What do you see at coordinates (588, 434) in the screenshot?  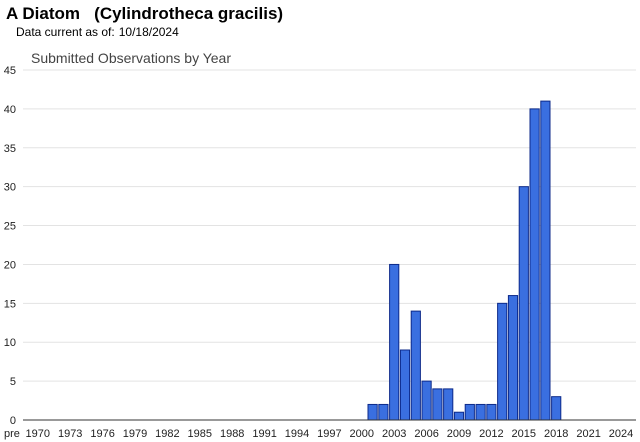 I see `x-tick-label: 2021` at bounding box center [588, 434].